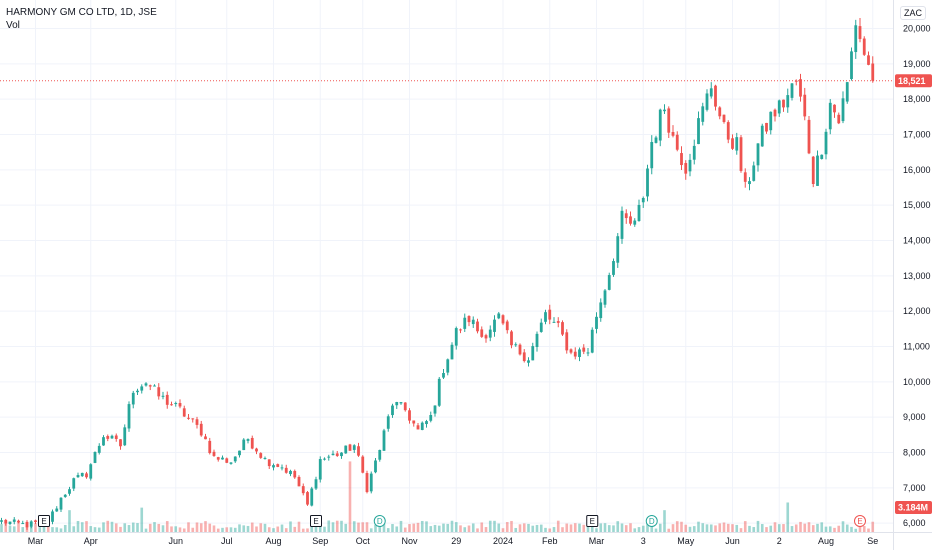 Image resolution: width=932 pixels, height=550 pixels. What do you see at coordinates (503, 541) in the screenshot?
I see `time-tick-label: 2024` at bounding box center [503, 541].